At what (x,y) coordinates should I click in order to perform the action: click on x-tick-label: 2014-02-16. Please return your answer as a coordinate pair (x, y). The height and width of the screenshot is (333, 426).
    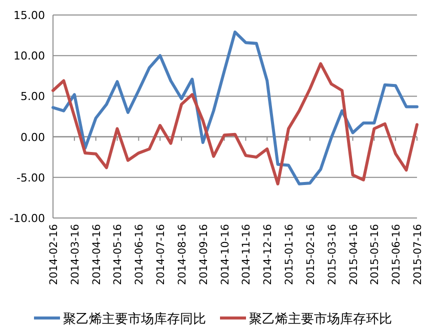
    Looking at the image, I should click on (54, 255).